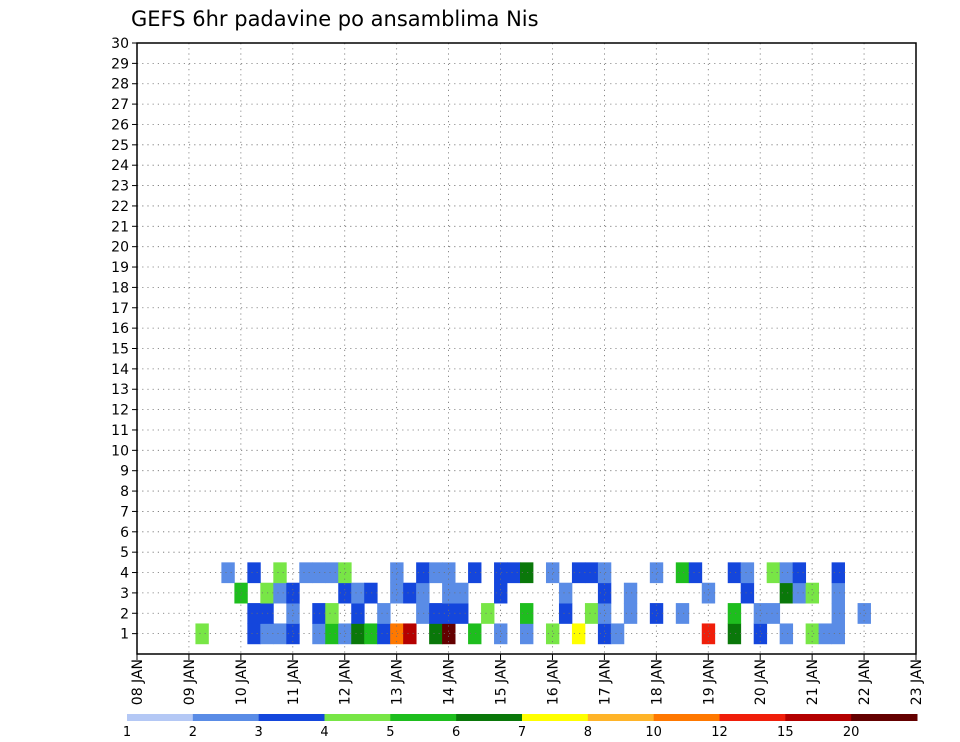  What do you see at coordinates (120, 268) in the screenshot?
I see `y-tick-label: 19` at bounding box center [120, 268].